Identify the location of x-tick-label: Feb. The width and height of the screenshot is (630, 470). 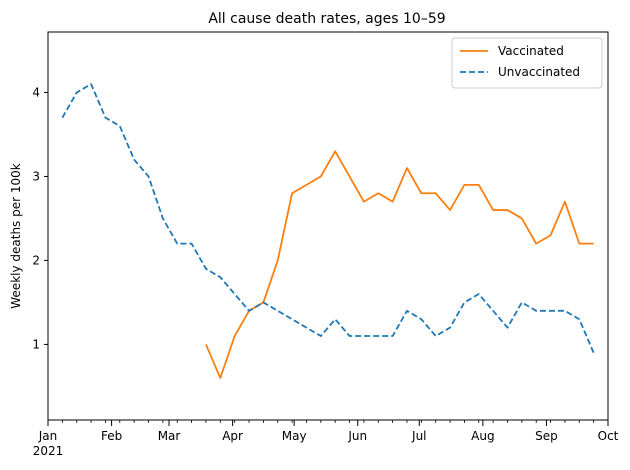
(111, 436).